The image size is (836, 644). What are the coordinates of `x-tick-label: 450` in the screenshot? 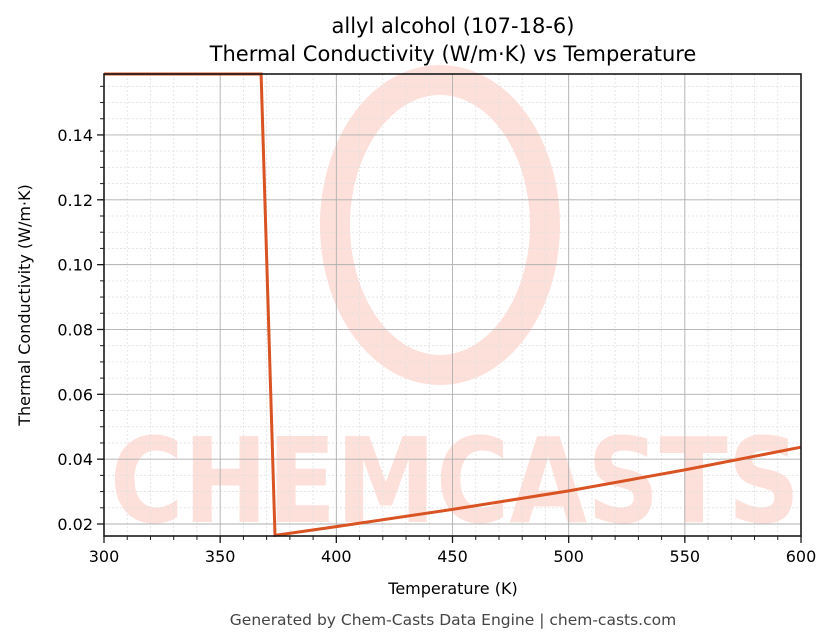 It's located at (452, 556).